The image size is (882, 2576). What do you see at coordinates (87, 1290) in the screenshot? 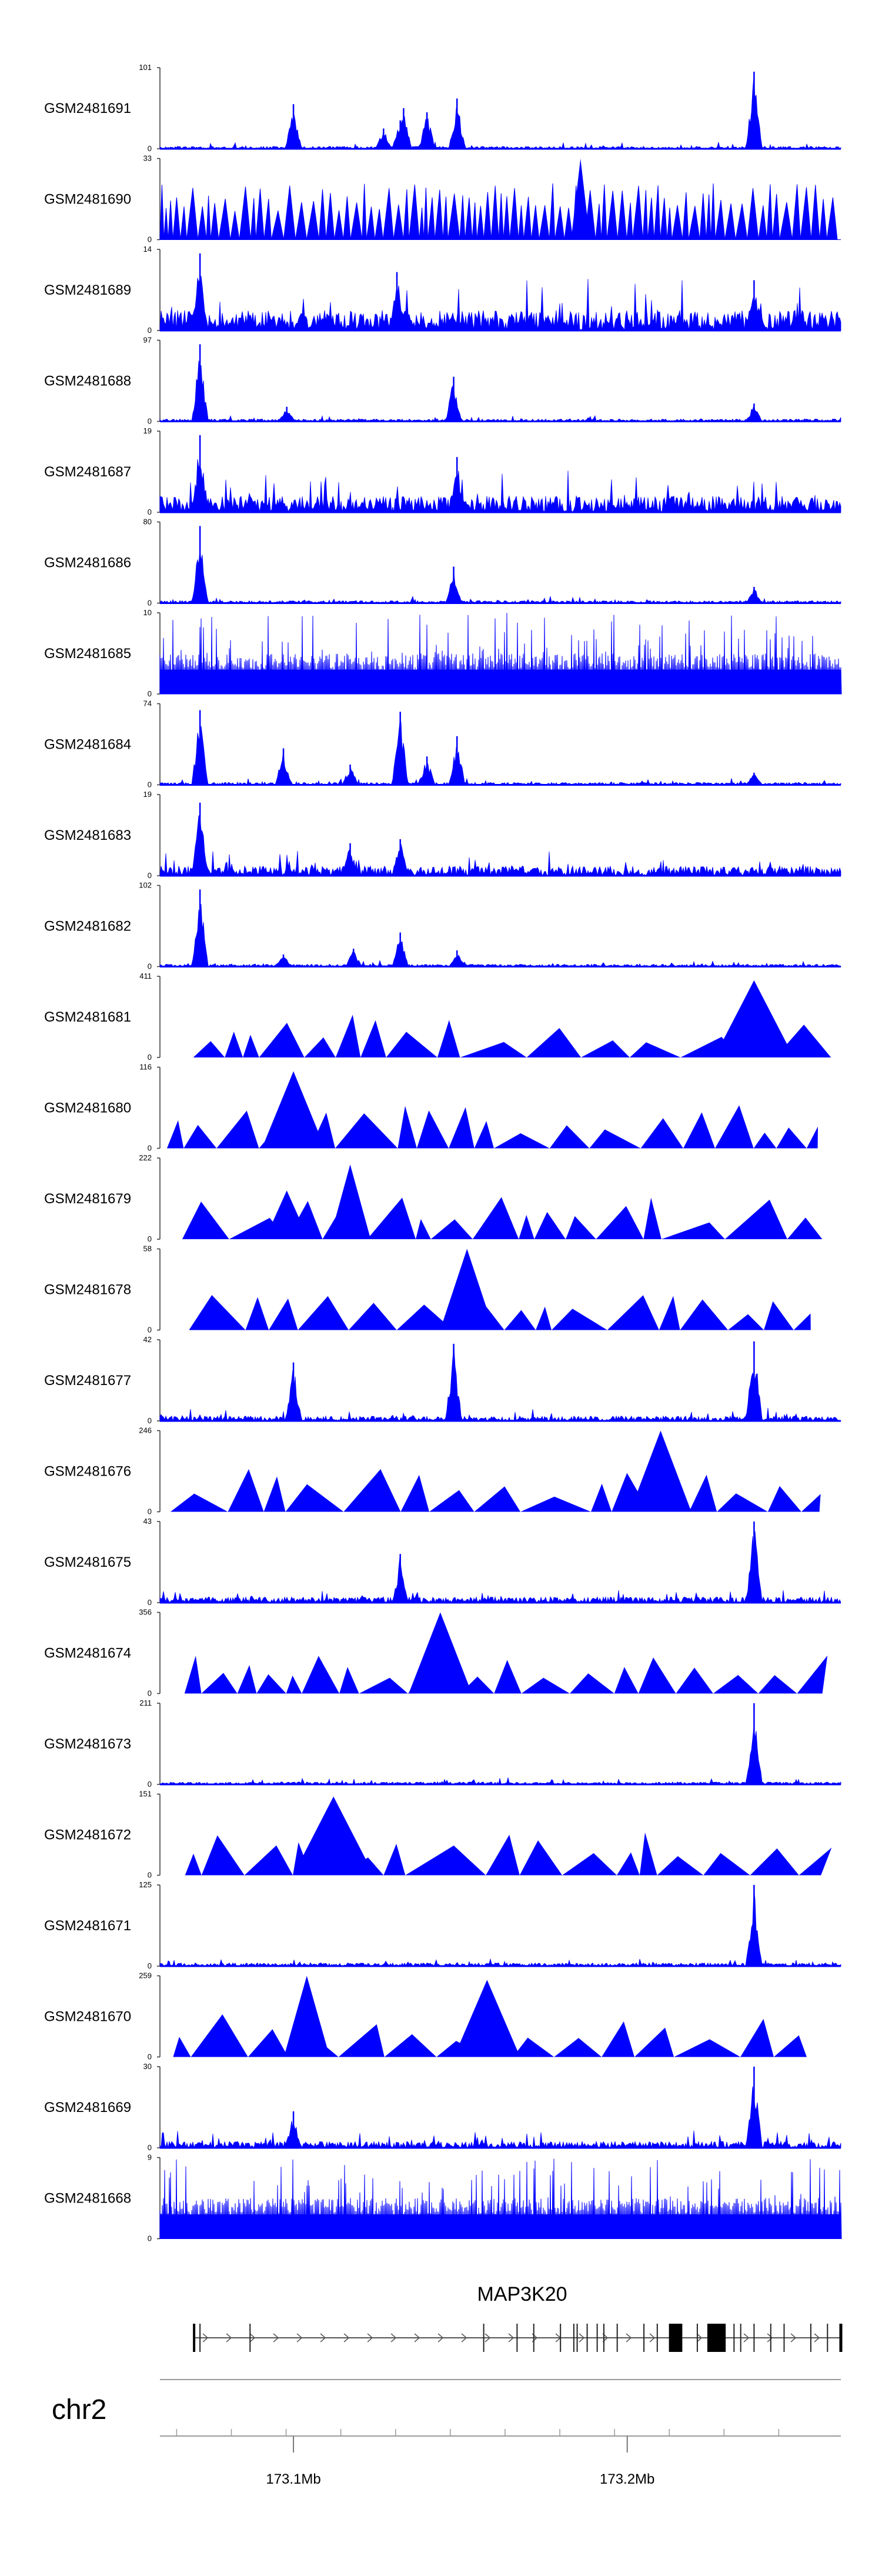
I see `track-label: GSM2481678` at bounding box center [87, 1290].